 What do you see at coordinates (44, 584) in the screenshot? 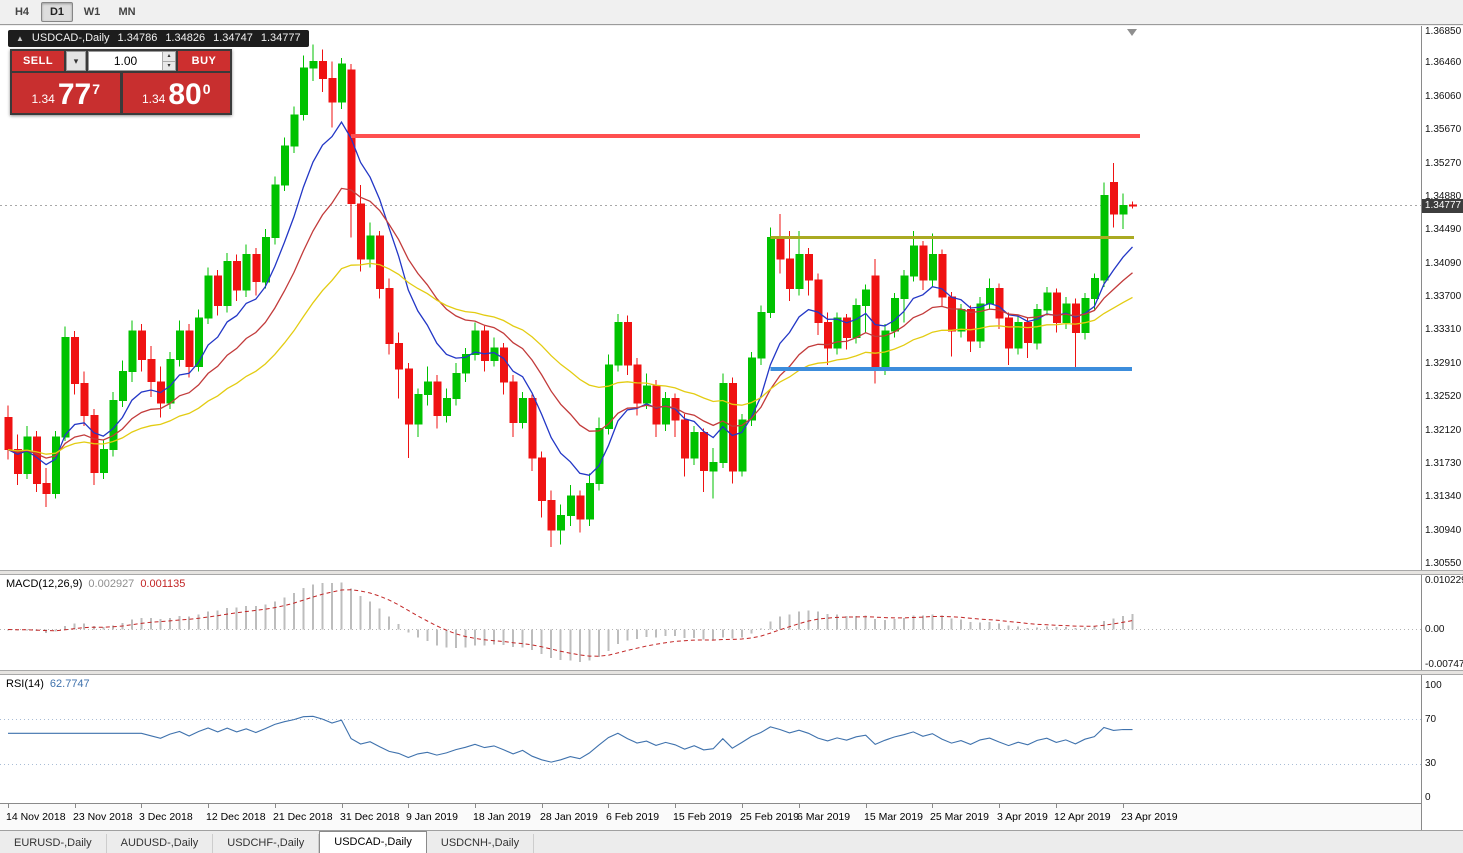
I see `macd-label: MACD(12,26,9)` at bounding box center [44, 584].